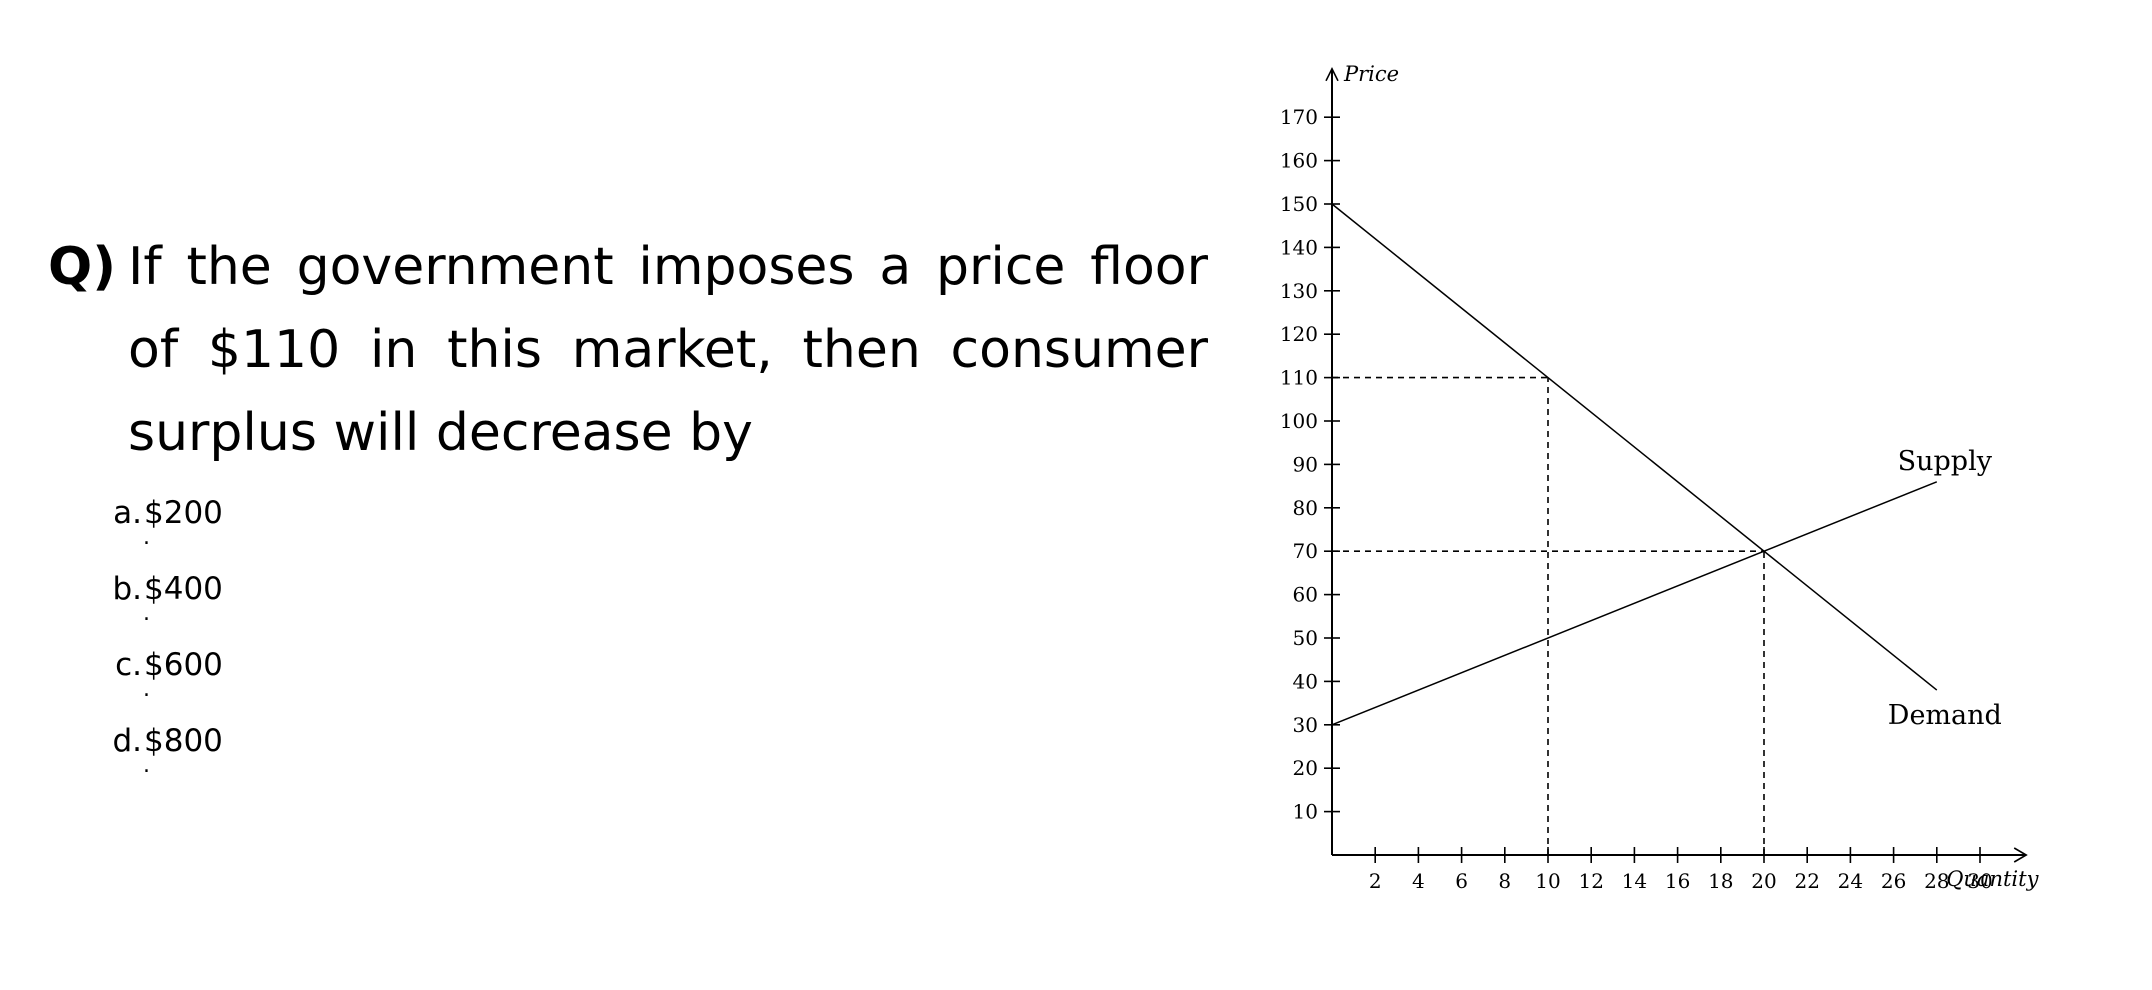 The width and height of the screenshot is (2152, 990). What do you see at coordinates (1305, 725) in the screenshot?
I see `y-tick-label: 30` at bounding box center [1305, 725].